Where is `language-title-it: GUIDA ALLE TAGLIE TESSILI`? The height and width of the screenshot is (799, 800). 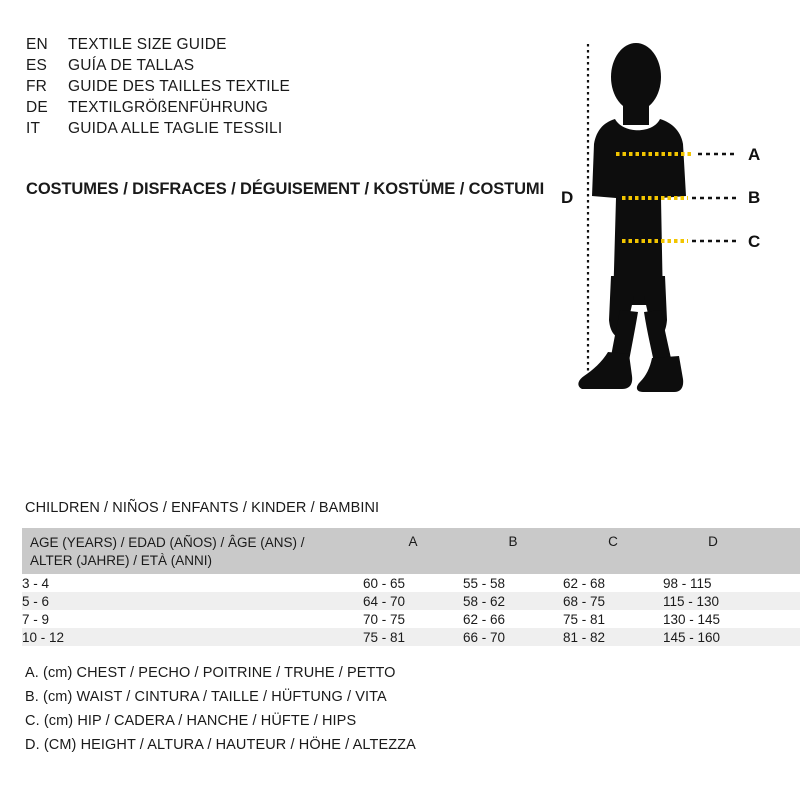
language-title-it: GUIDA ALLE TAGLIE TESSILI is located at coordinates (175, 128).